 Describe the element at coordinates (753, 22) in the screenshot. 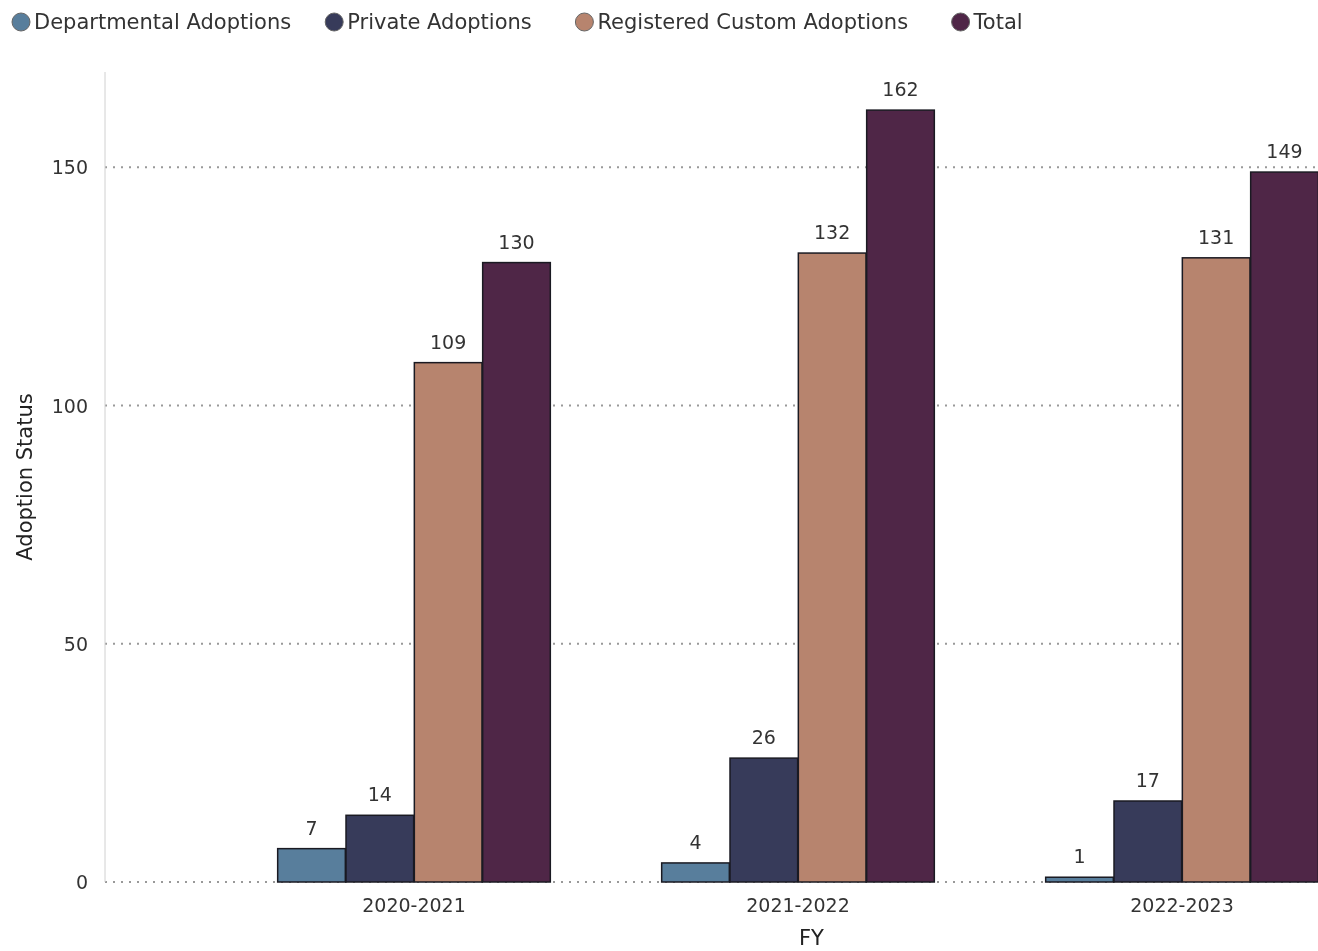

I see `legend-label: Registered Custom Adoptions` at that location.